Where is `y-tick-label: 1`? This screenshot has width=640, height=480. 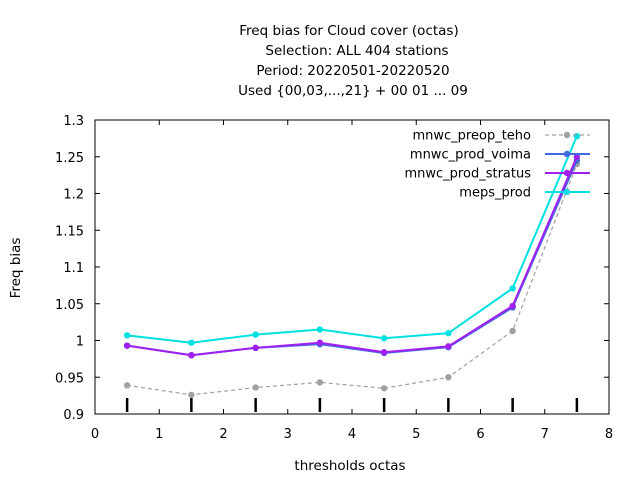
y-tick-label: 1 is located at coordinates (80, 342).